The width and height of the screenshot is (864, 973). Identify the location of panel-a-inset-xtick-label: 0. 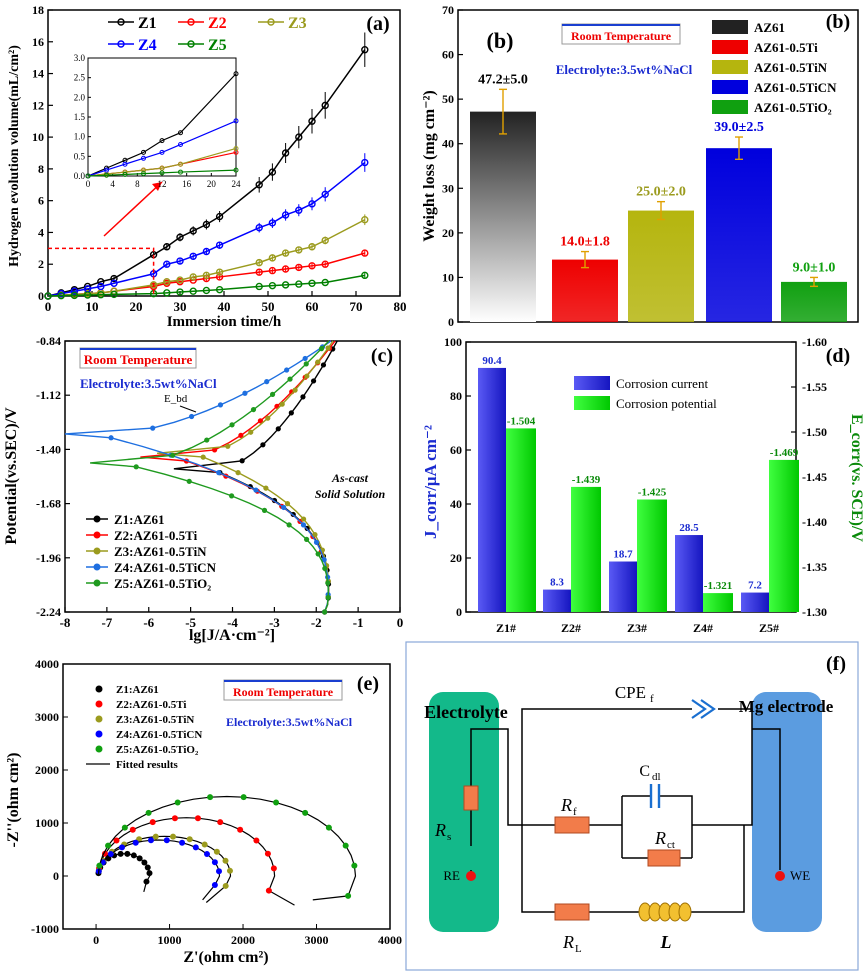
(88, 184).